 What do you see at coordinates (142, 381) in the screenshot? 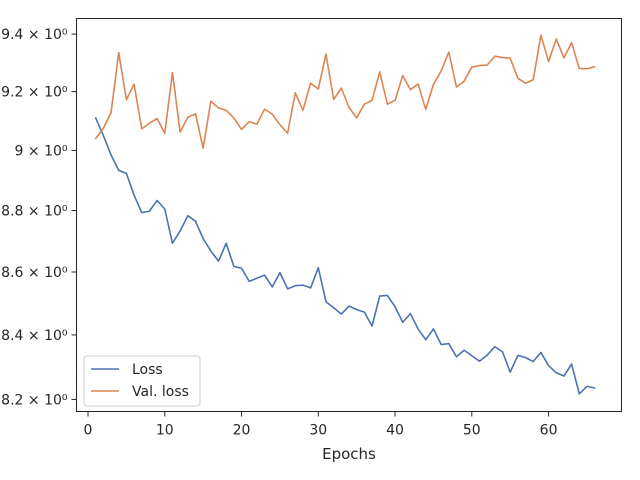
I see `legend: Loss Val. loss` at bounding box center [142, 381].